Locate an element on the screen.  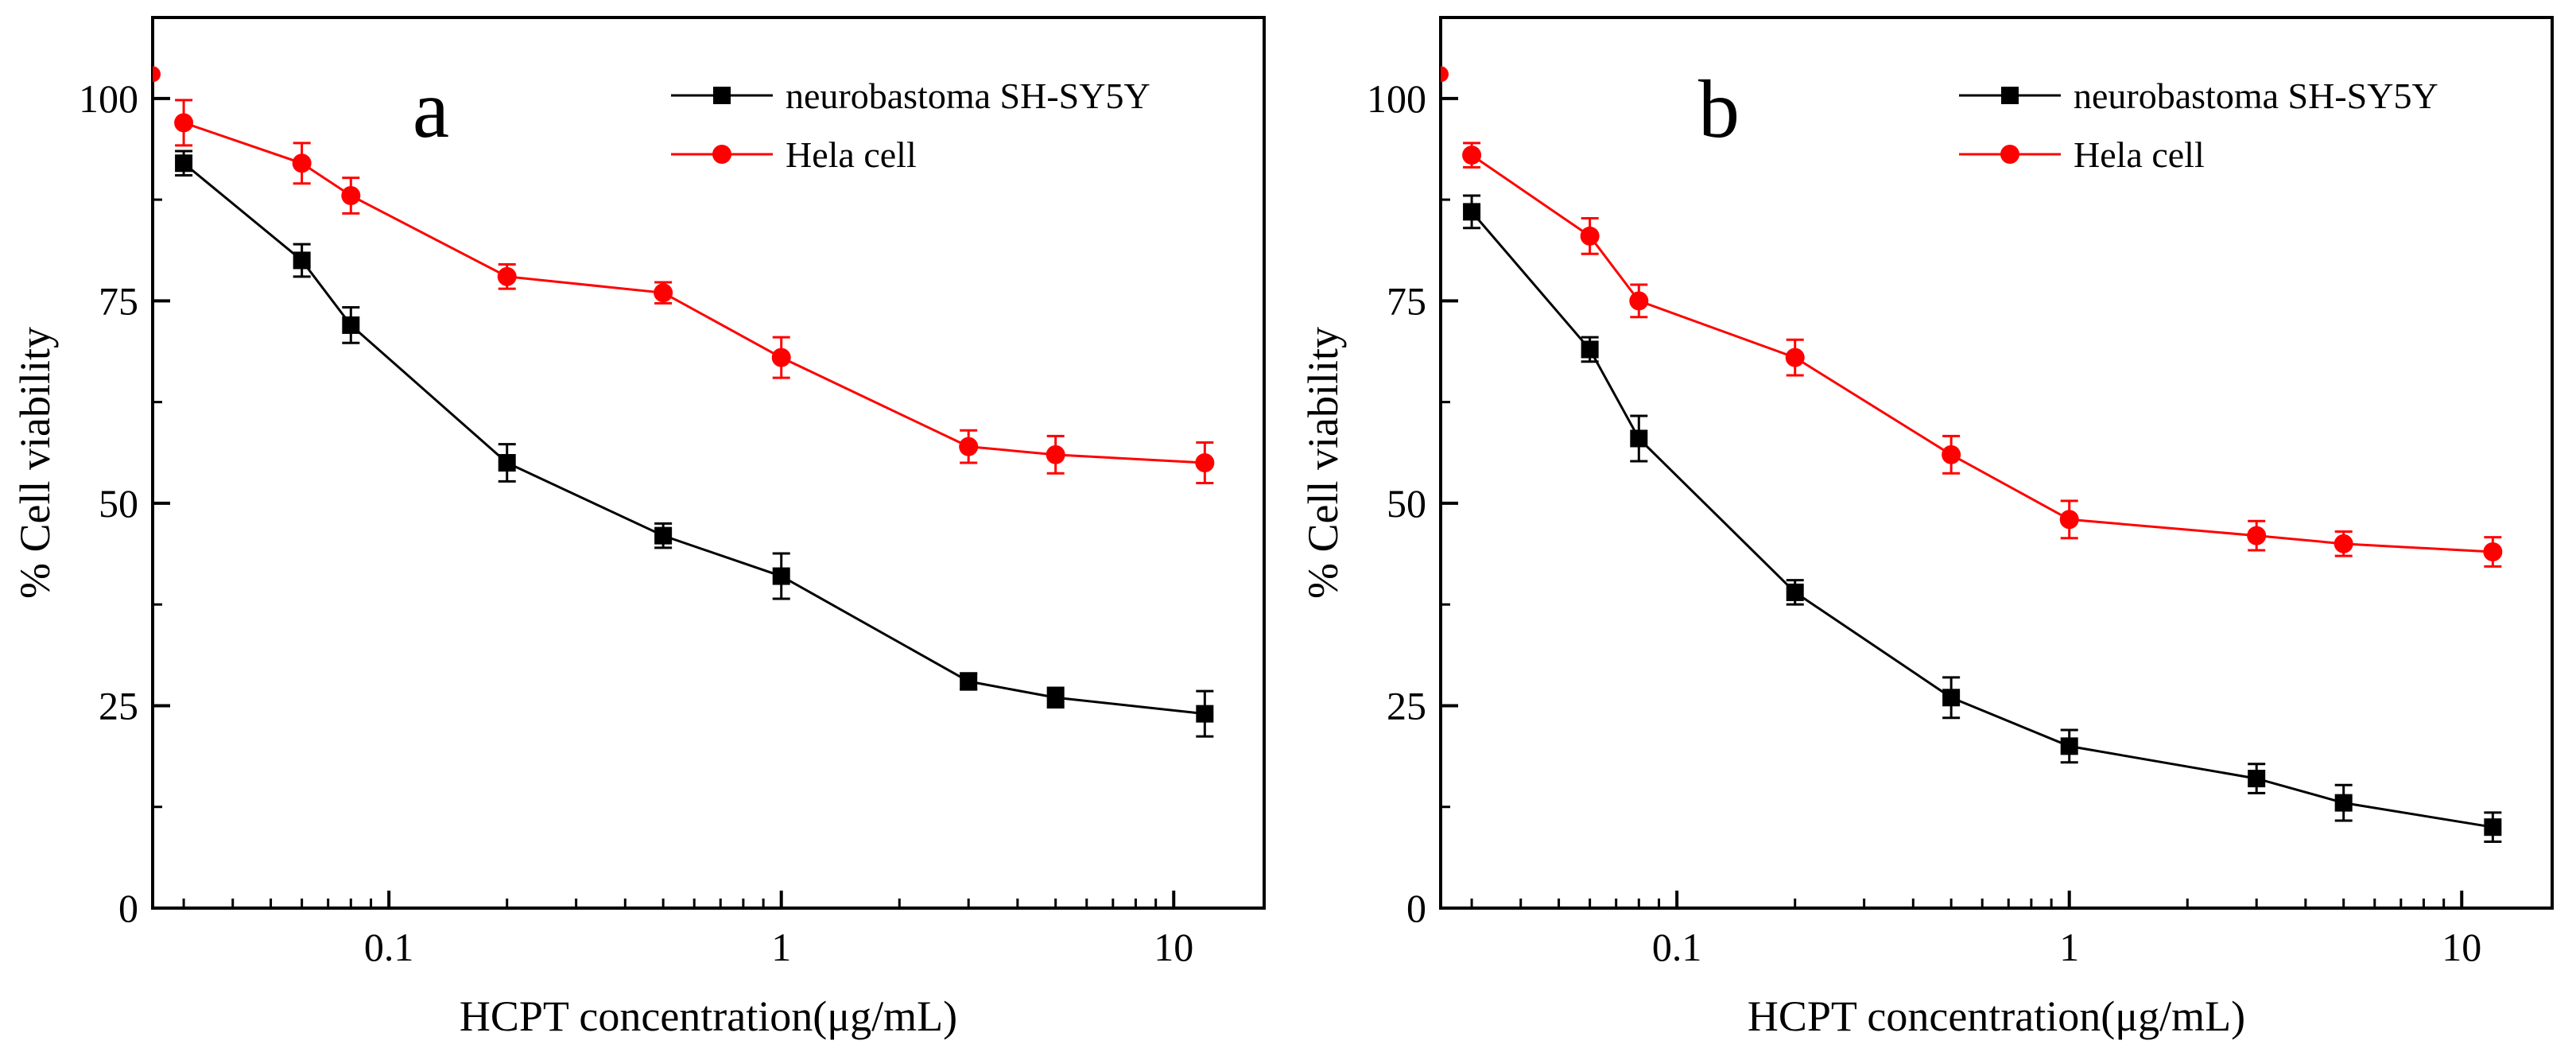
series-hela is located at coordinates (694, 291).